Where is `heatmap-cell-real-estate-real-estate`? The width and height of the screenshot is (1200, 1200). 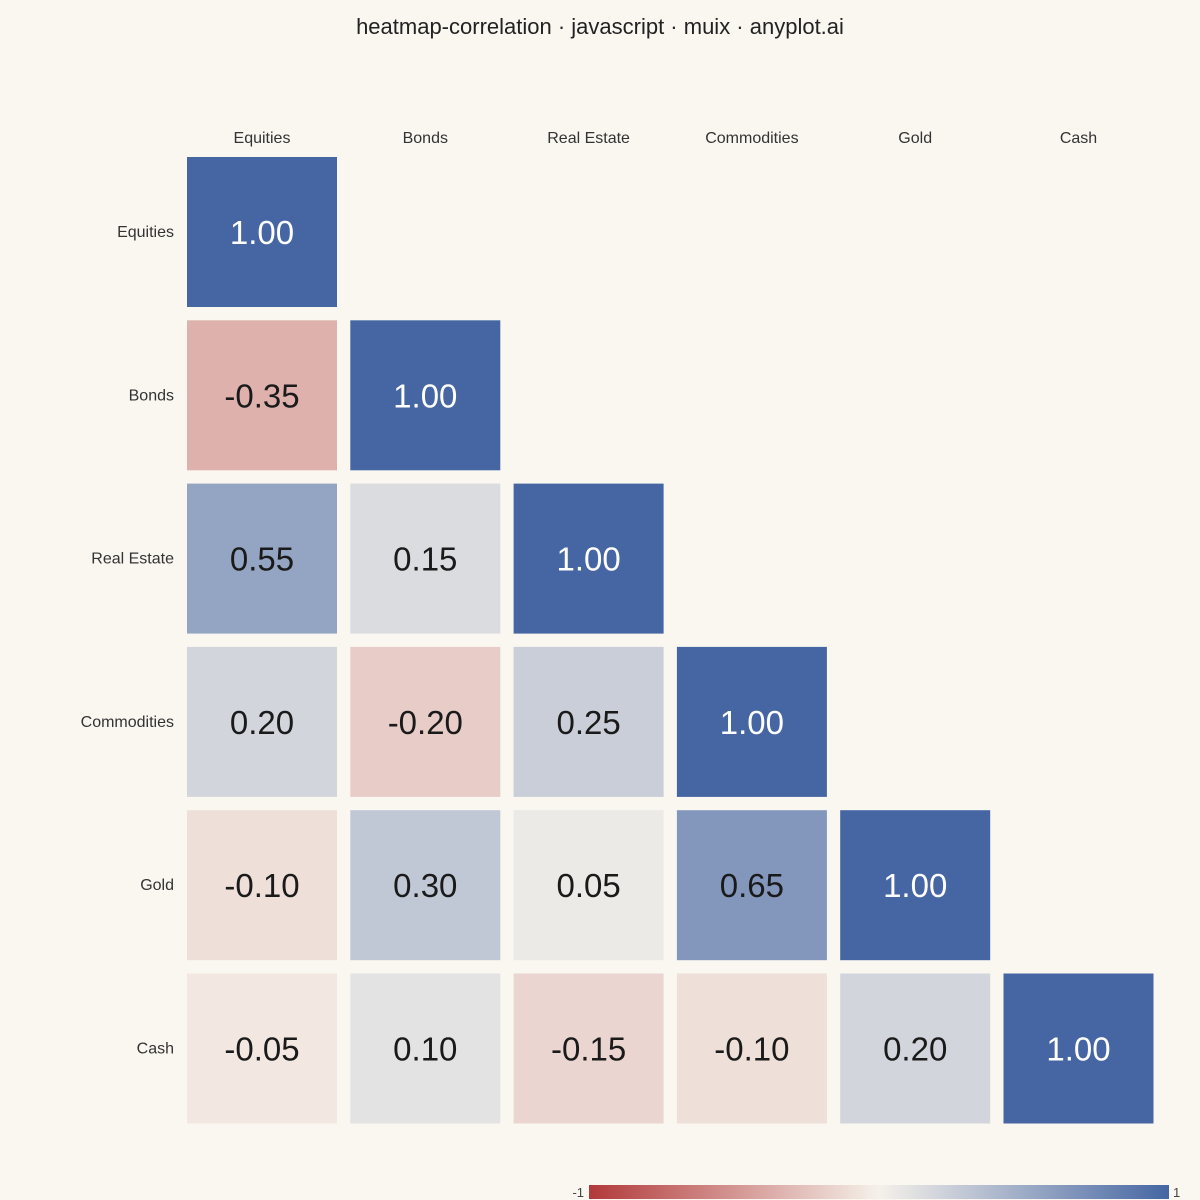 heatmap-cell-real-estate-real-estate is located at coordinates (588, 558).